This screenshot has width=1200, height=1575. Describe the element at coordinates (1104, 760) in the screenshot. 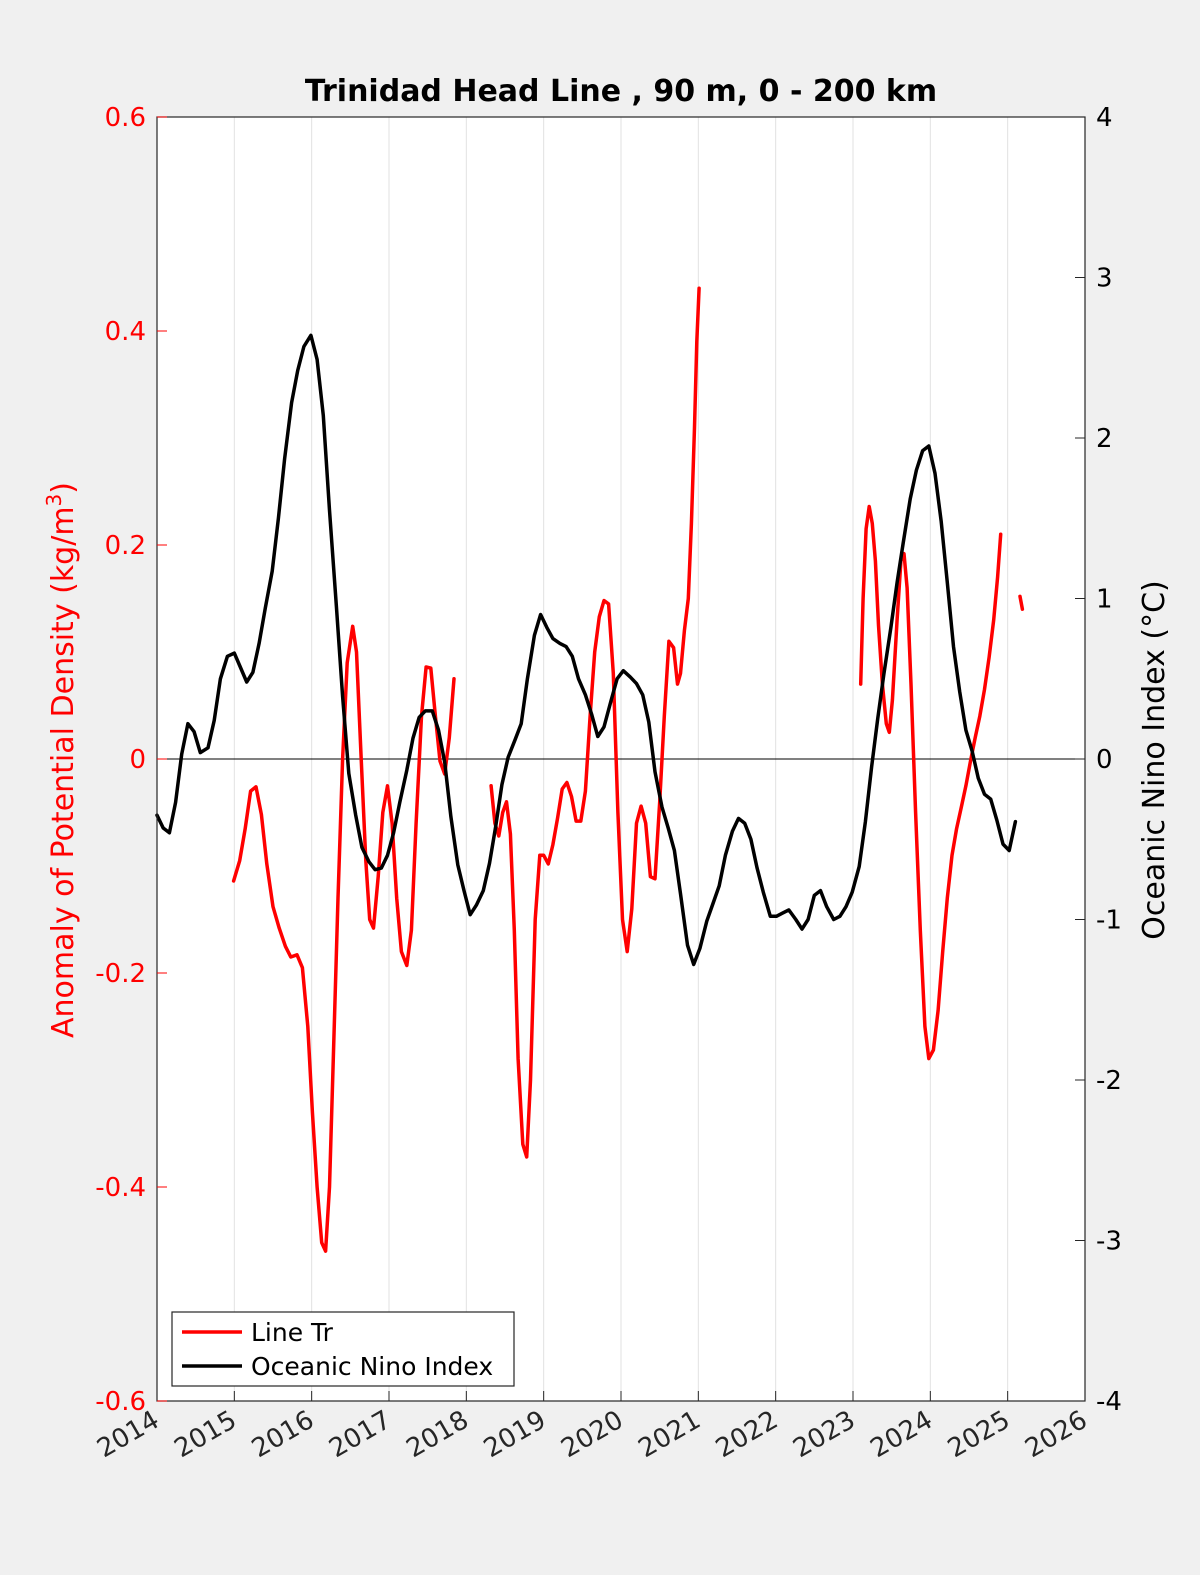

I see `y-right-tick-label: 0` at that location.